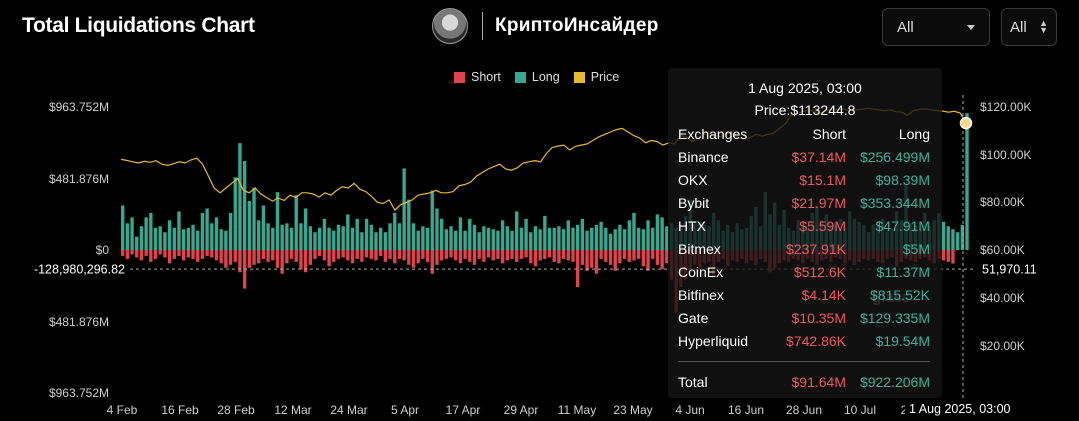 The height and width of the screenshot is (421, 1079). I want to click on tooltip-long-value: $98.39M, so click(902, 180).